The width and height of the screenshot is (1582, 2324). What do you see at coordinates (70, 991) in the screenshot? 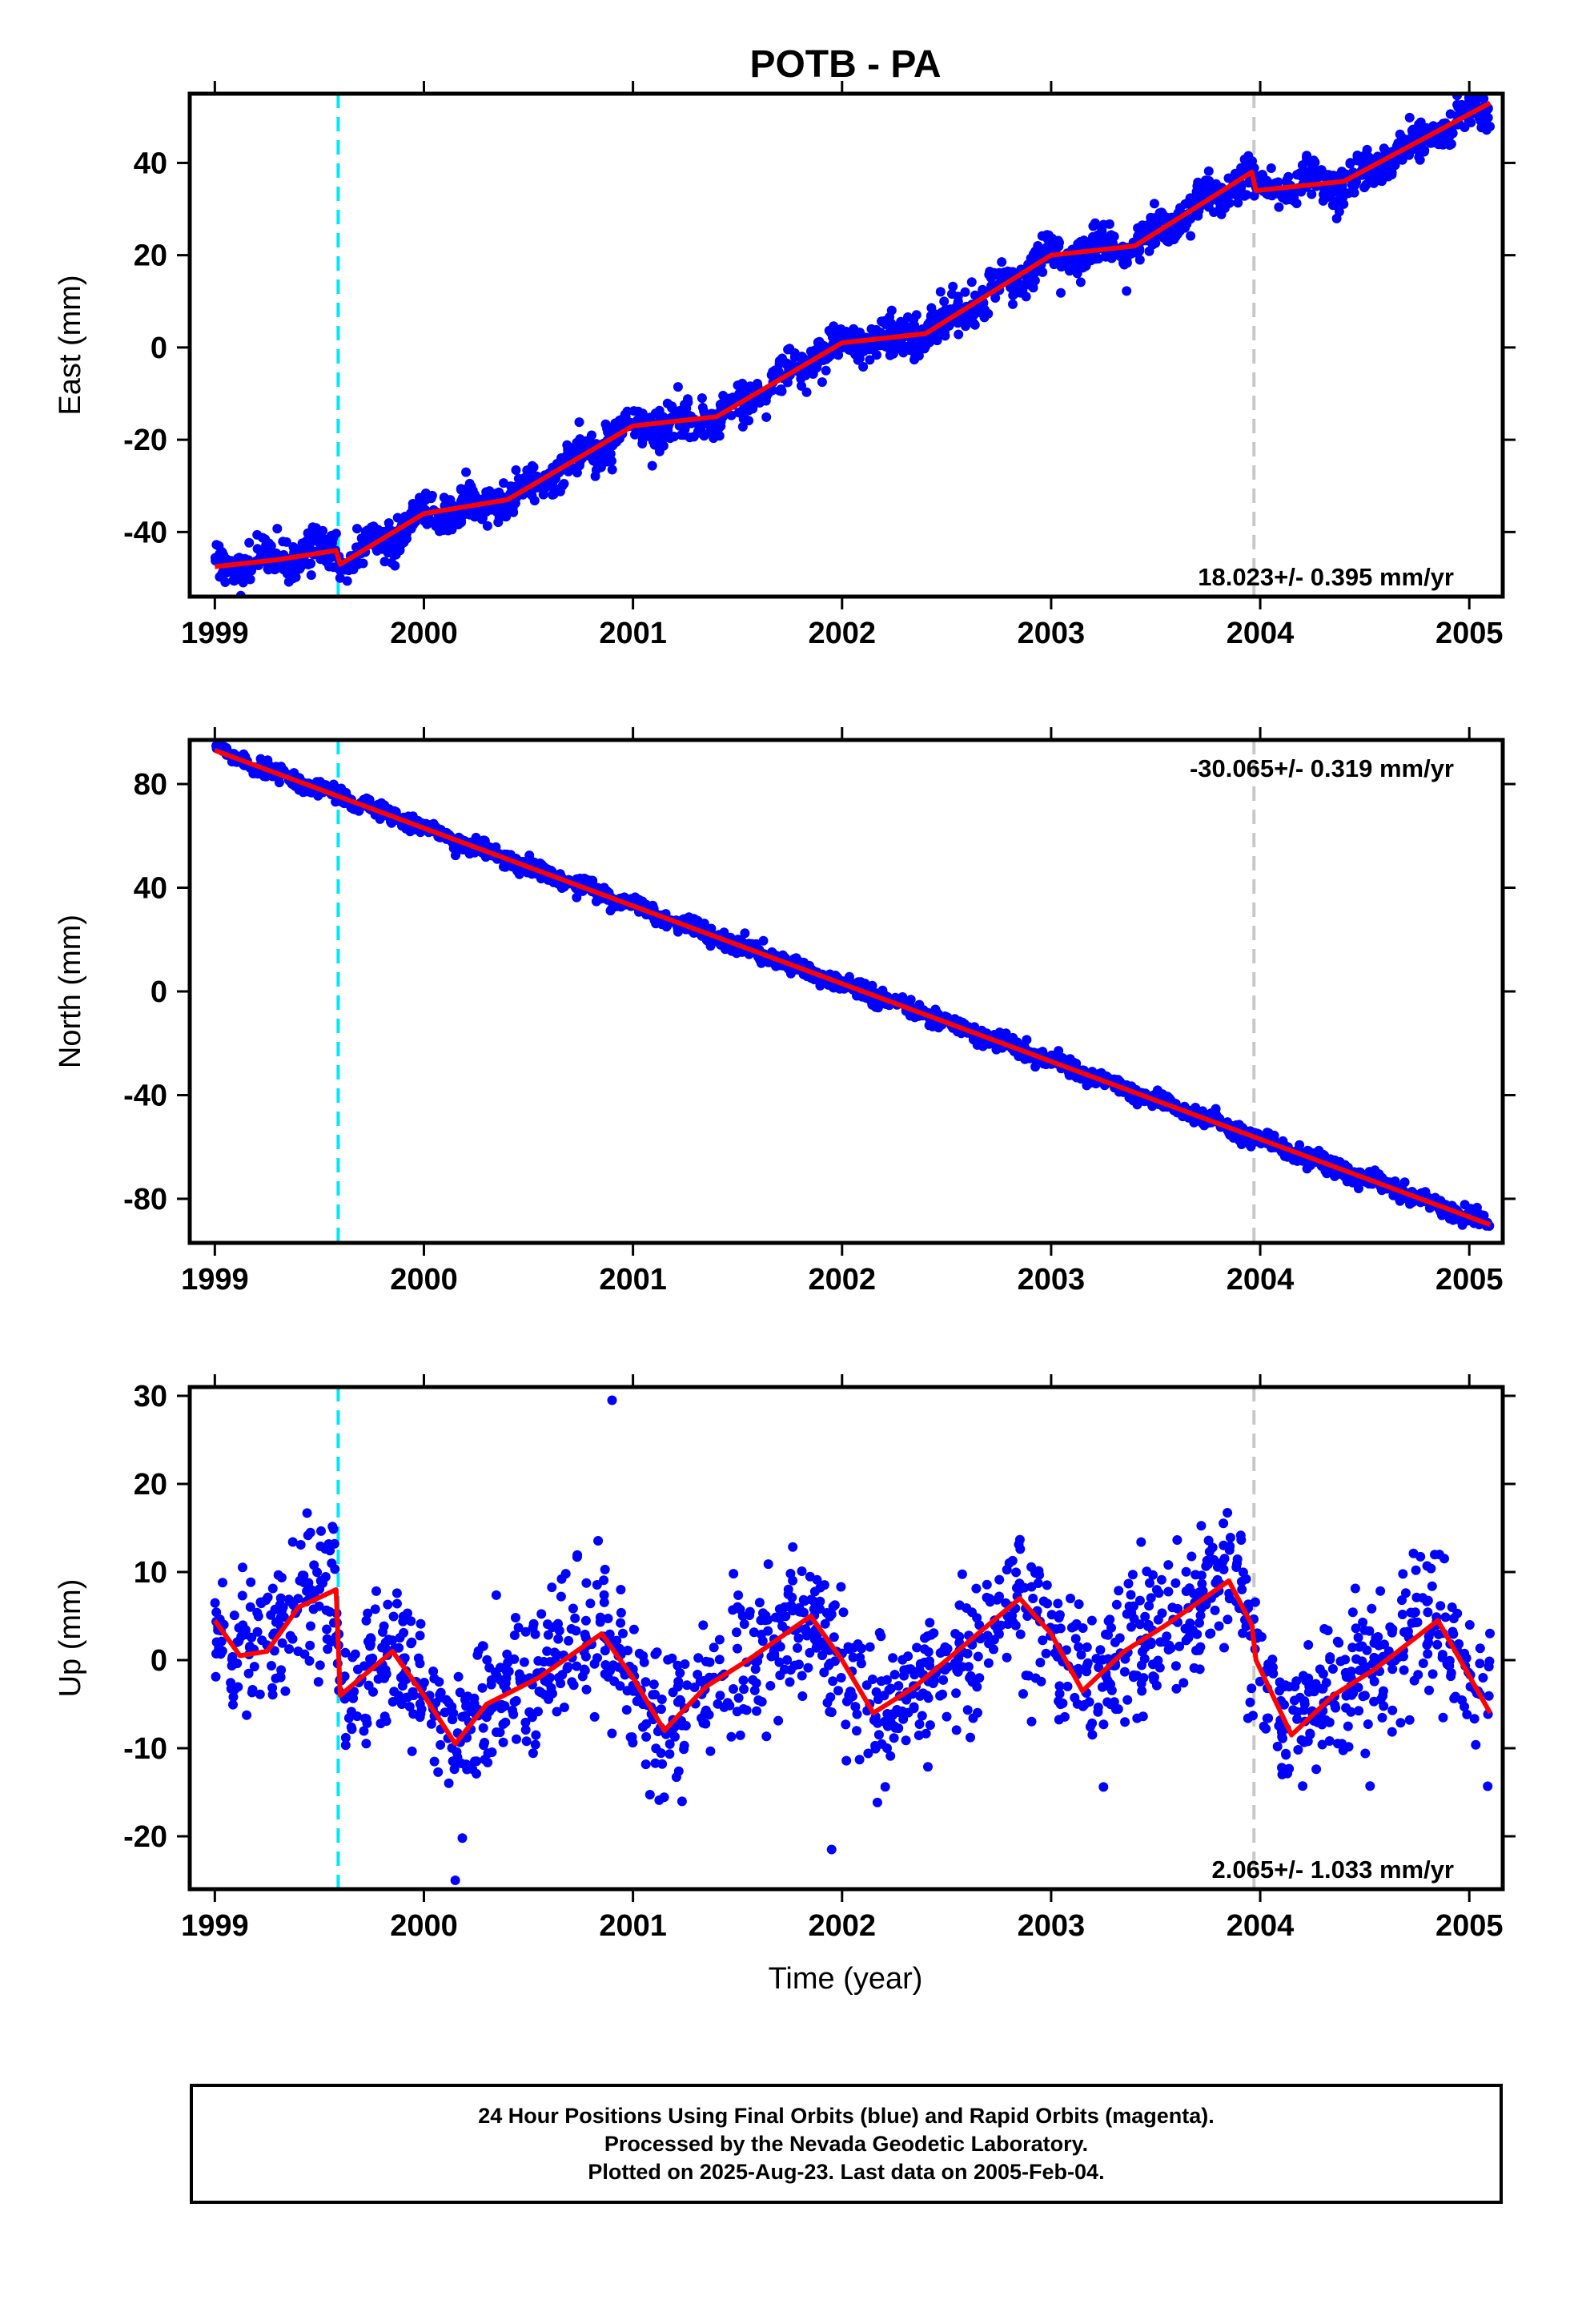
I see `y-axis-label: North (mm)` at bounding box center [70, 991].